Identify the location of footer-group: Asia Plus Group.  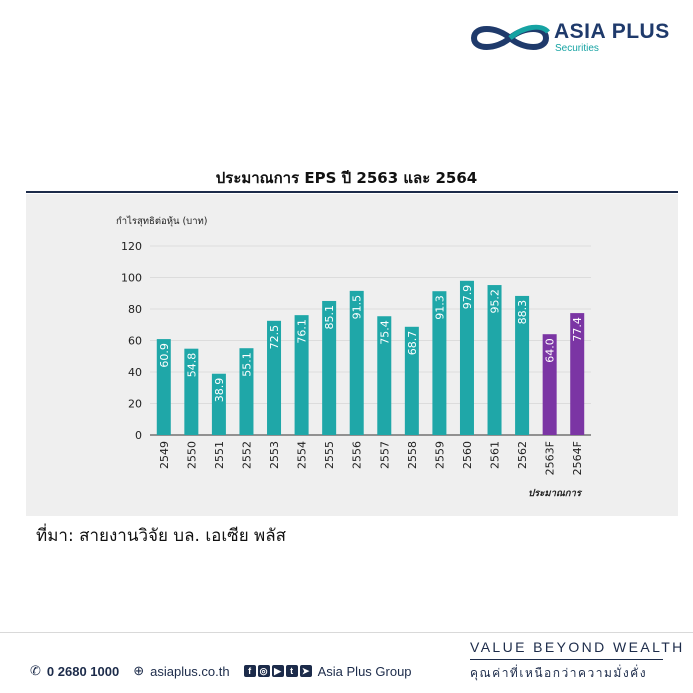
(364, 671).